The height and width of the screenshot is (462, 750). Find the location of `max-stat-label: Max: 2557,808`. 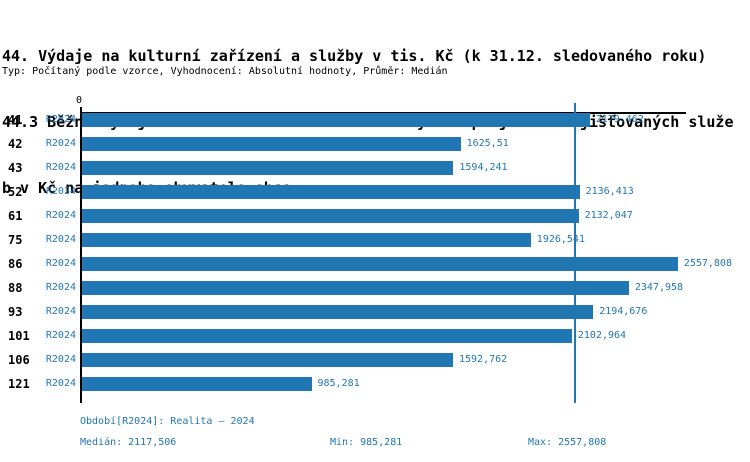

max-stat-label: Max: 2557,808 is located at coordinates (567, 442).